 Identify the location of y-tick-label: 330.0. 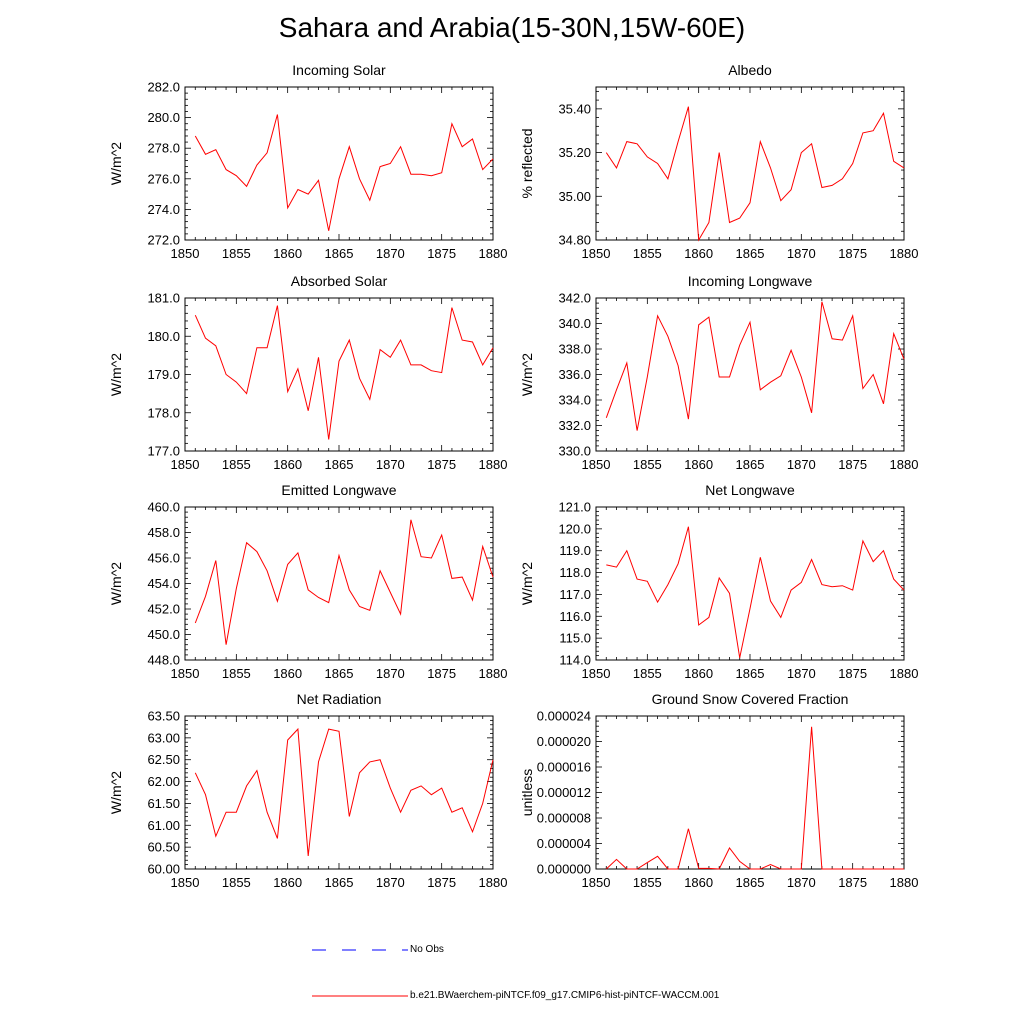
(574, 451).